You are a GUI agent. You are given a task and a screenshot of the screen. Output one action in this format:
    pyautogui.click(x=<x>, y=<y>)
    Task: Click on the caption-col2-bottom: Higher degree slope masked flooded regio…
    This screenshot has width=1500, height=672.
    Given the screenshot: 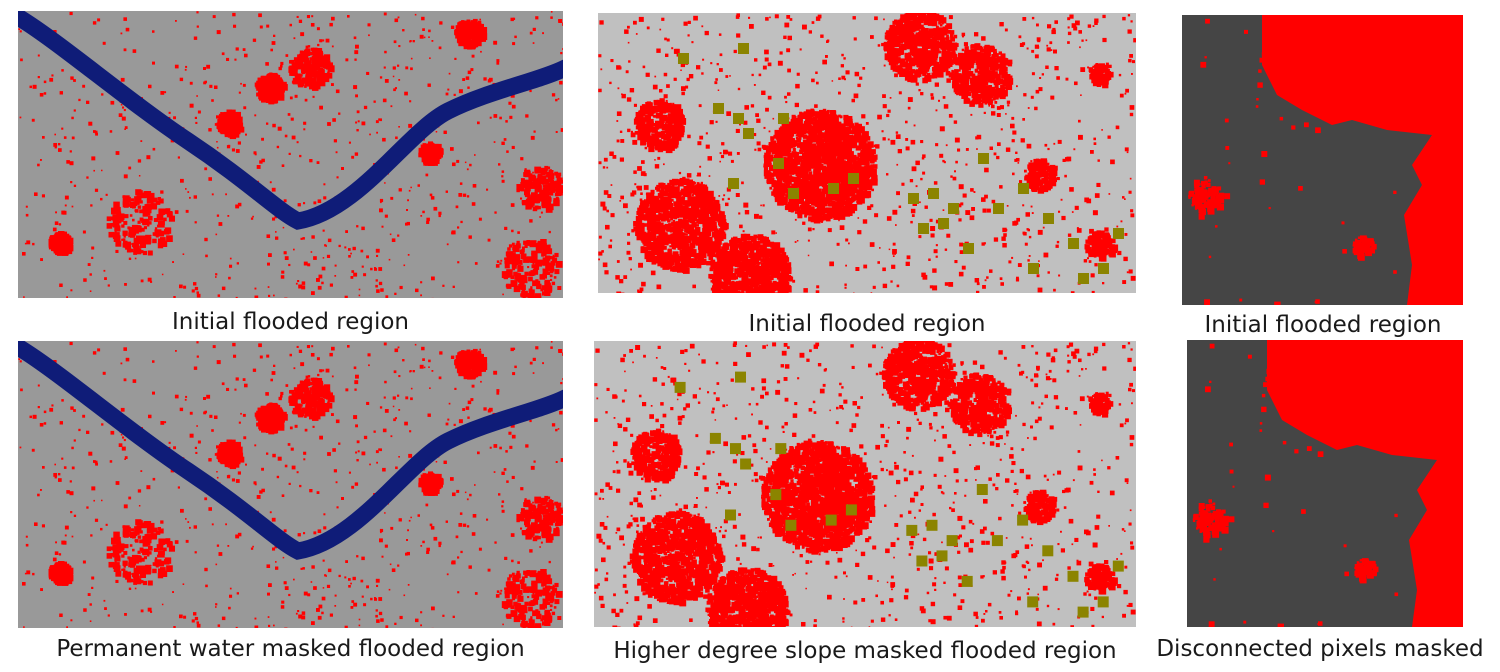 What is the action you would take?
    pyautogui.click(x=865, y=651)
    